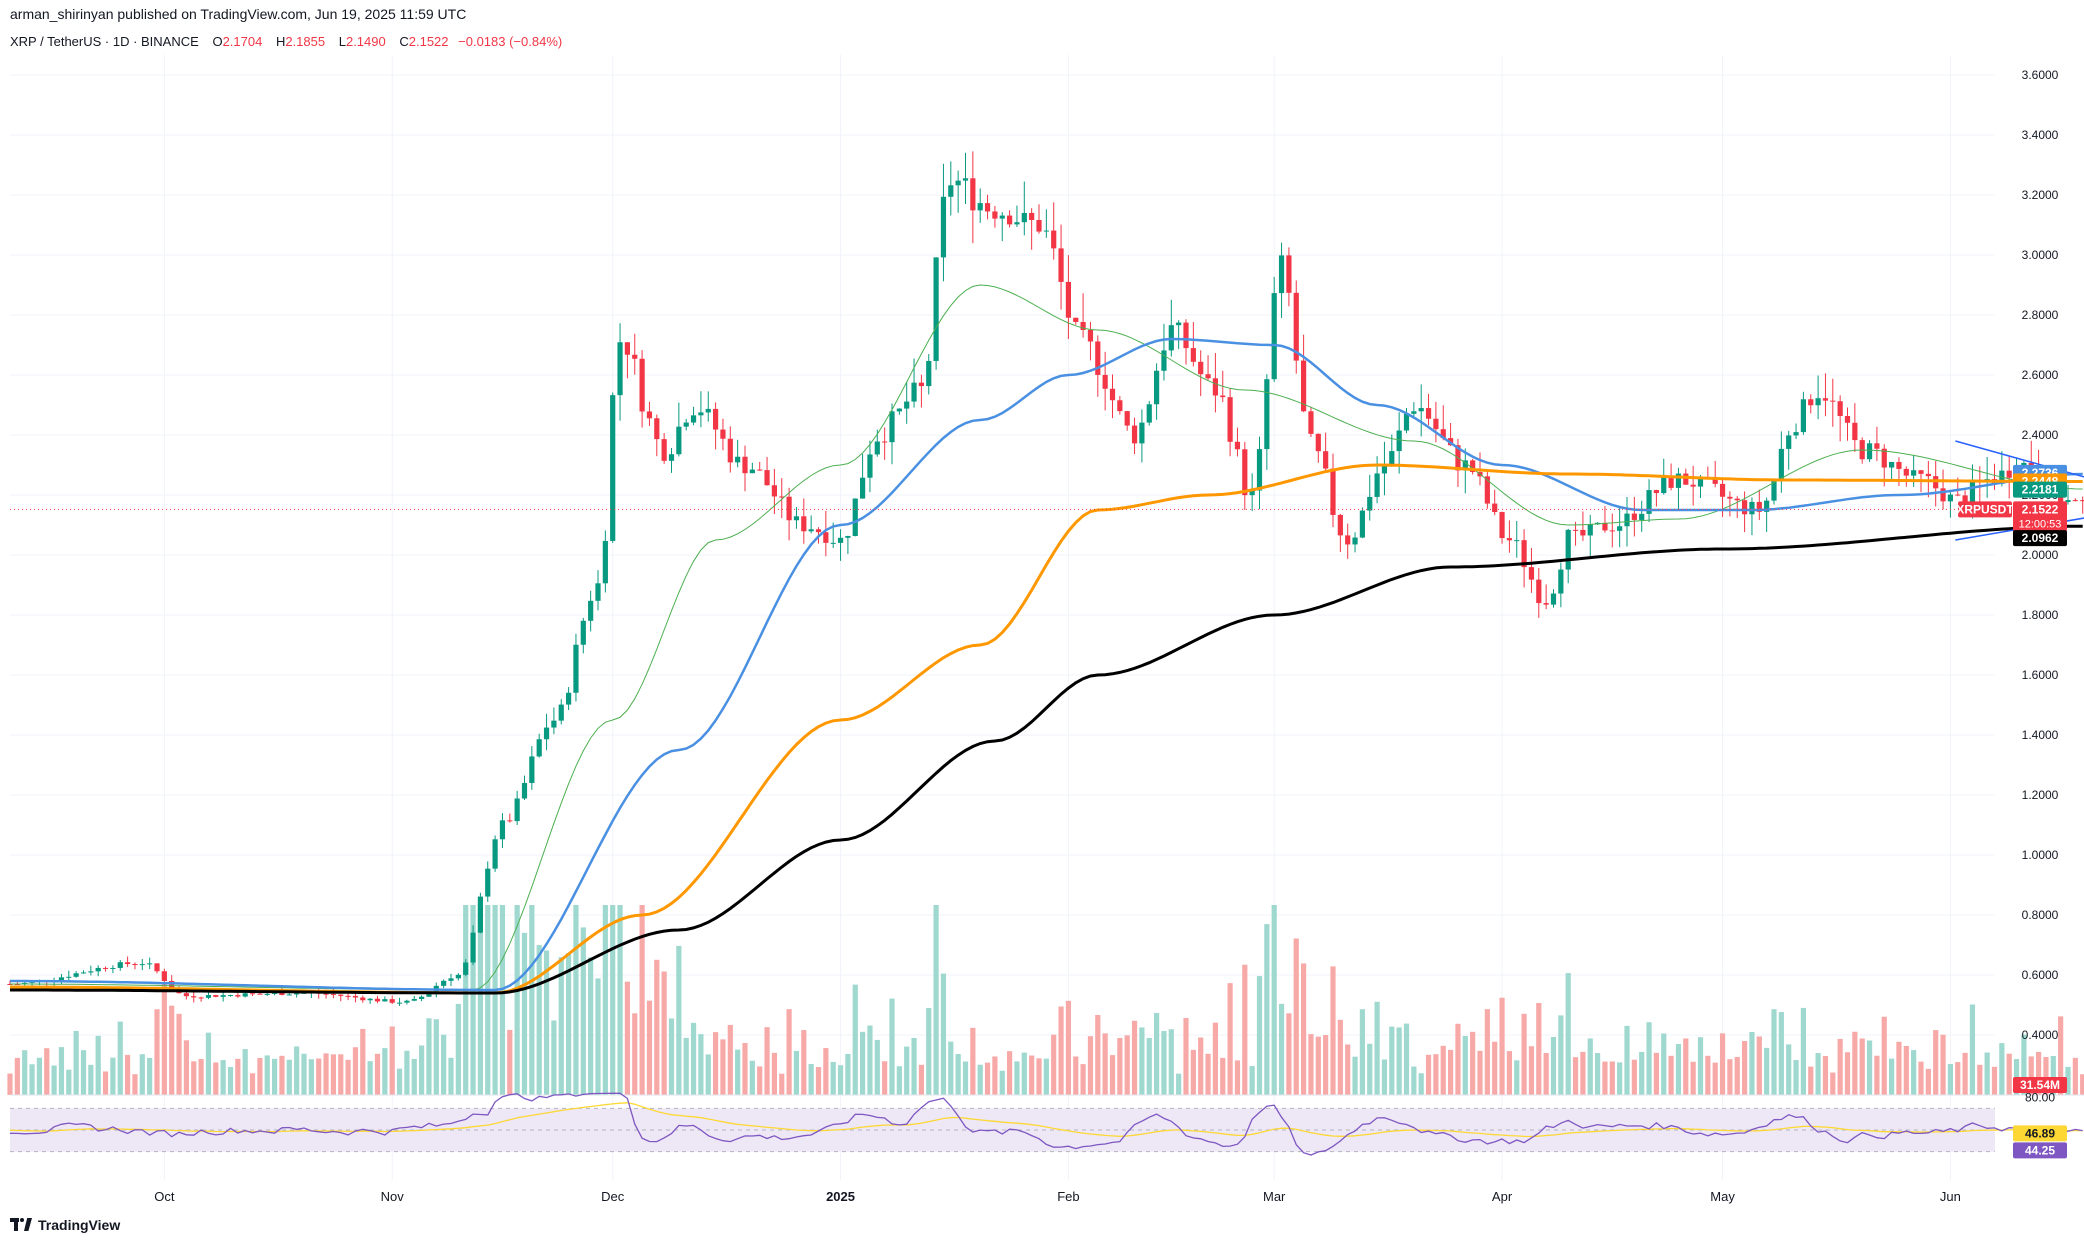 This screenshot has height=1244, width=2084. Describe the element at coordinates (2040, 516) in the screenshot. I see `last-price-tag-bg` at that location.